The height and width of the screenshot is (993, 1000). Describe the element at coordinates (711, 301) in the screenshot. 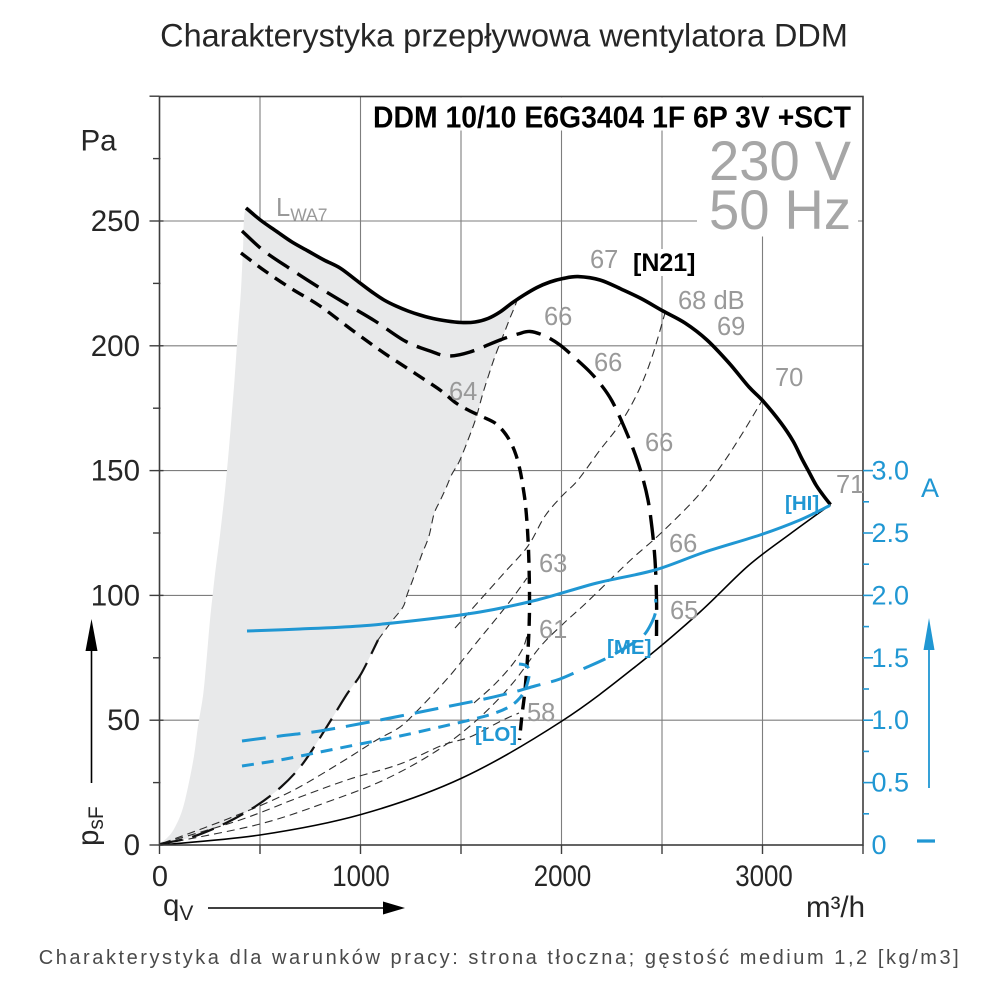

I see `svg-text: 68 dB` at that location.